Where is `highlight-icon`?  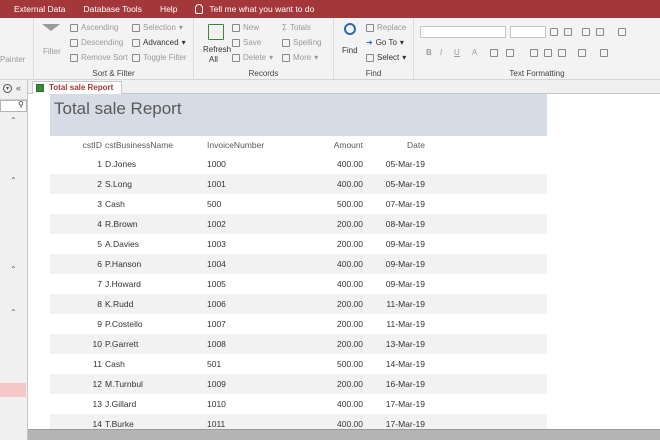 highlight-icon is located at coordinates (494, 53).